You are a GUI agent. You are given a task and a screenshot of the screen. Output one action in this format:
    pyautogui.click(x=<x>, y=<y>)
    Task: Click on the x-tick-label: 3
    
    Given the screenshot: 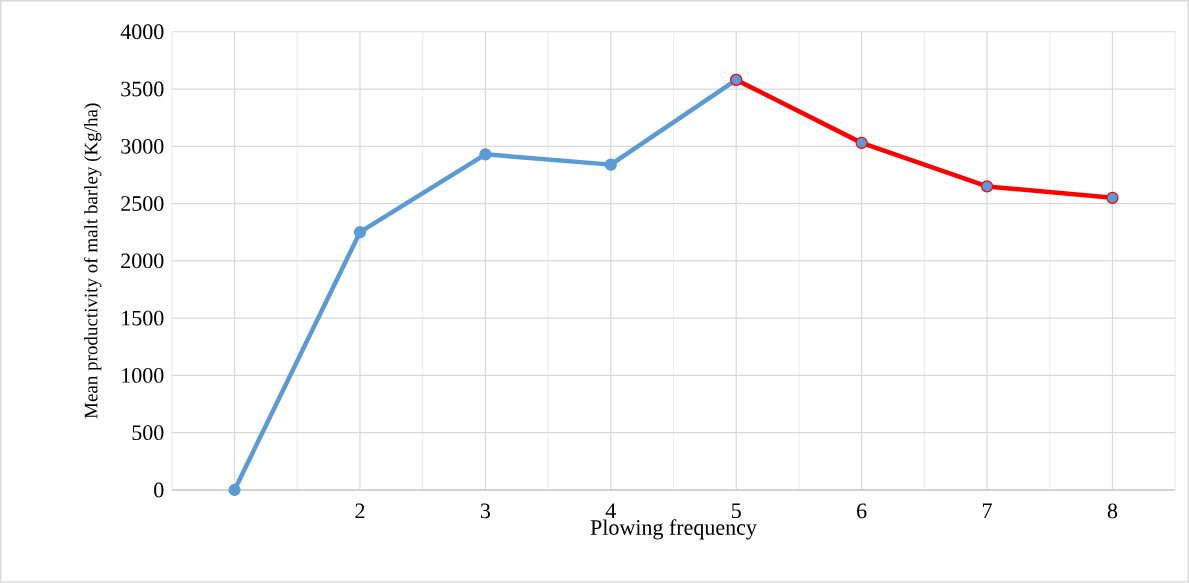 What is the action you would take?
    pyautogui.click(x=485, y=511)
    